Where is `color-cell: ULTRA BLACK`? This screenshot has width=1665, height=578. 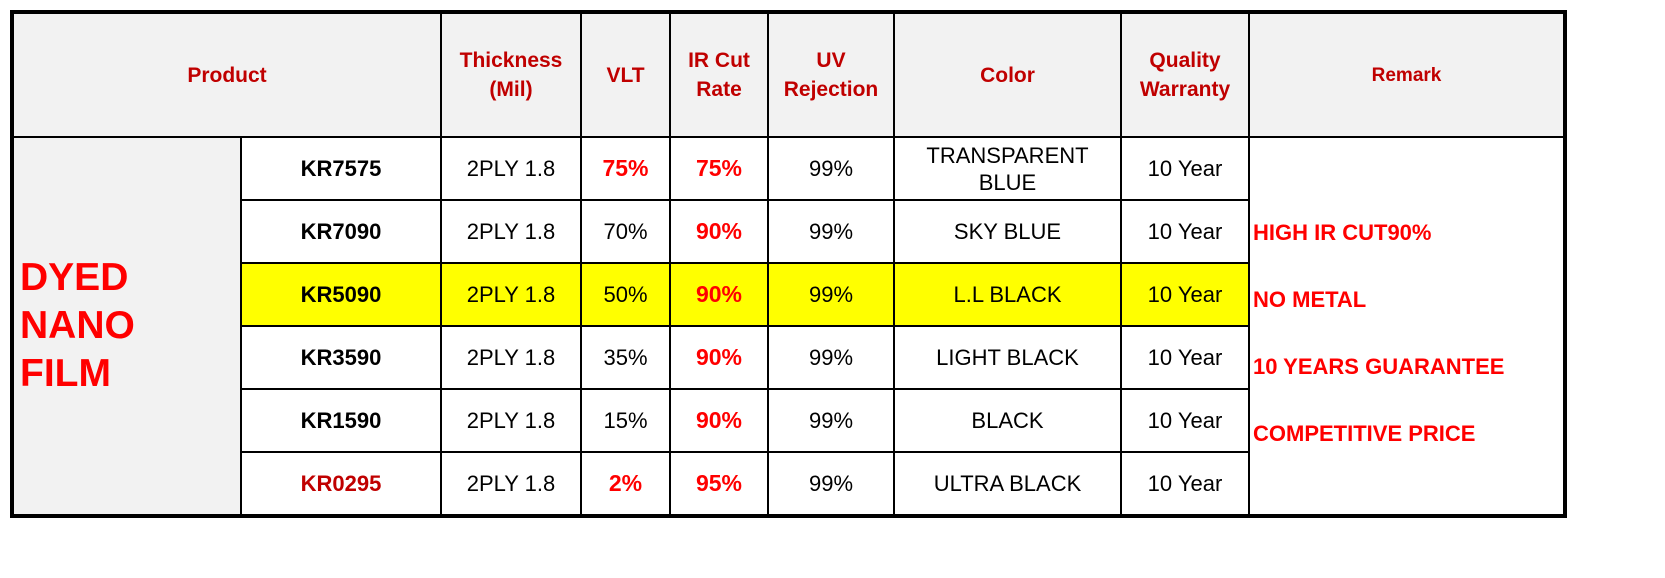 color-cell: ULTRA BLACK is located at coordinates (1007, 484).